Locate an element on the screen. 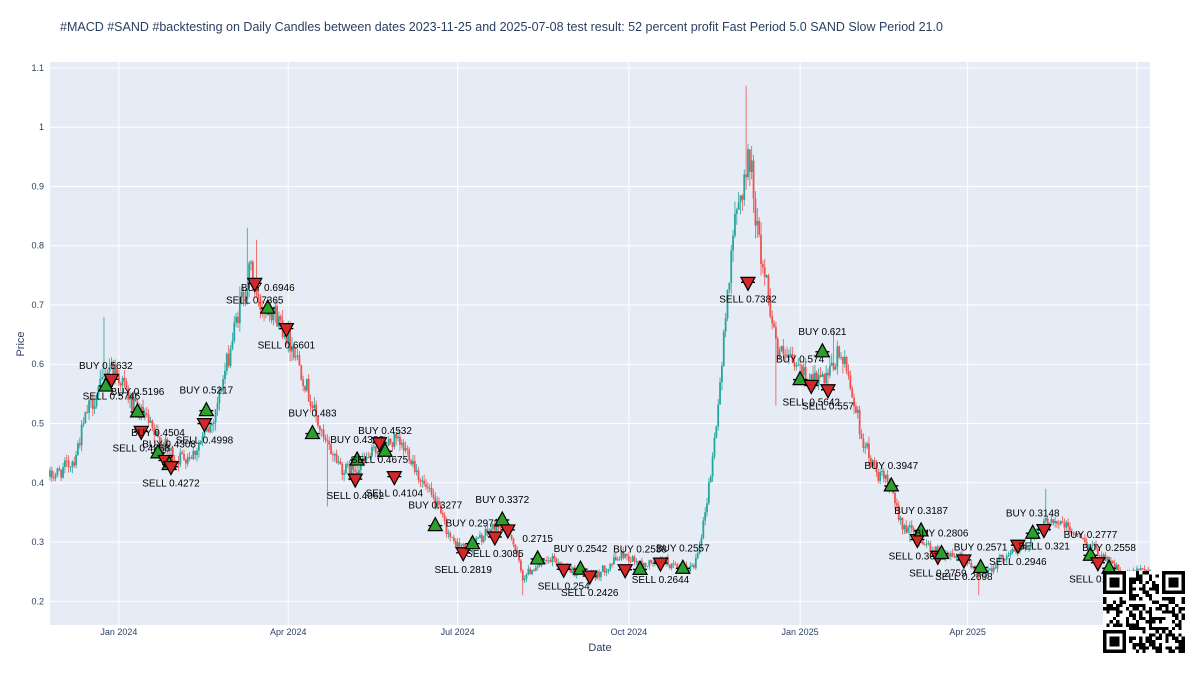 Image resolution: width=1200 pixels, height=675 pixels. y-tick-label: 0.4 is located at coordinates (37, 483).